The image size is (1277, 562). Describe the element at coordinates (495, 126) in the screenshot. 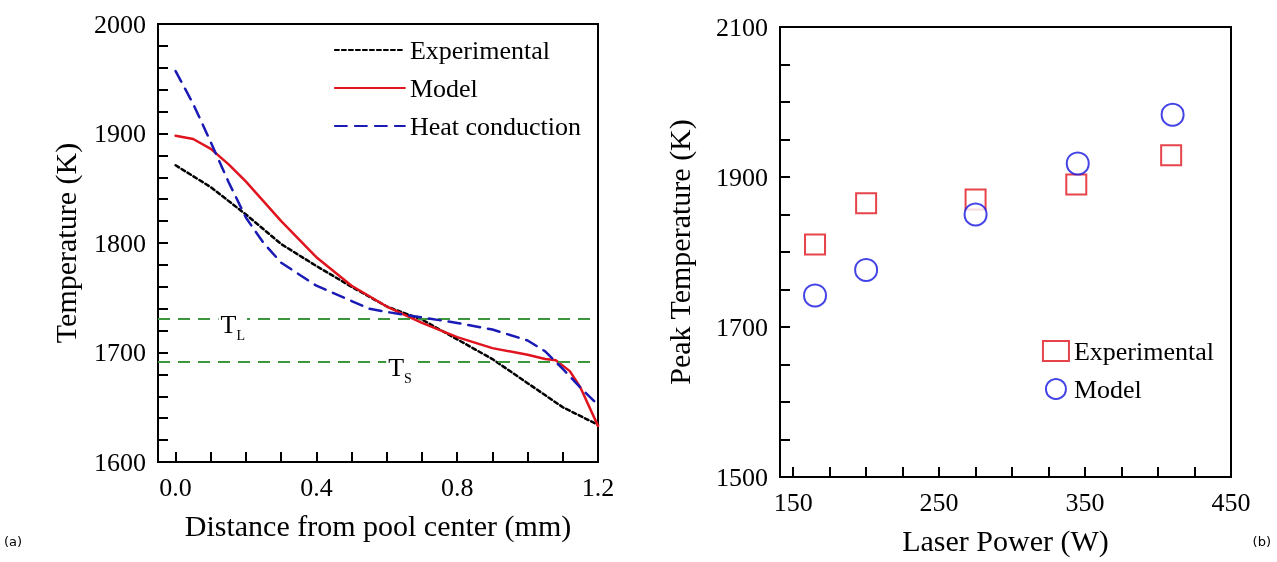

I see `legend-label: Heat conduction` at that location.